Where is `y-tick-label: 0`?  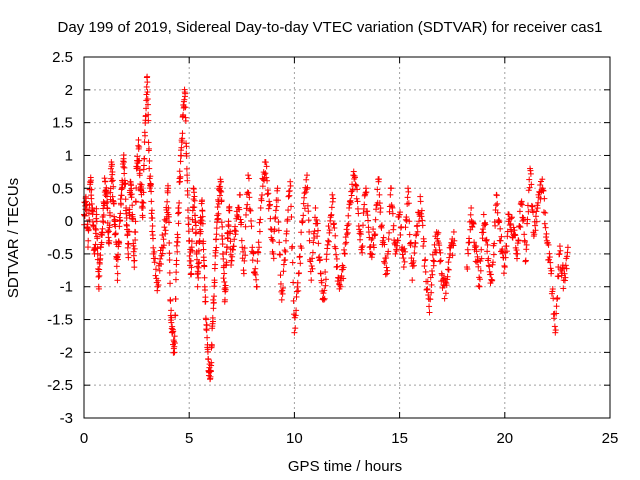
y-tick-label: 0 is located at coordinates (69, 221).